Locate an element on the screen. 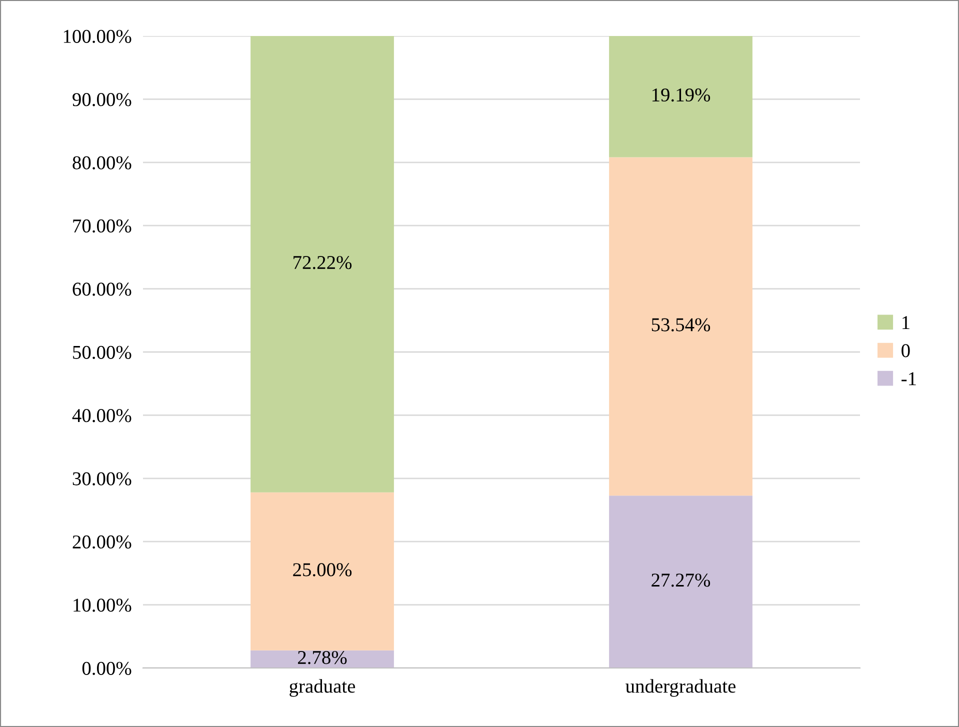 Image resolution: width=959 pixels, height=727 pixels. data-label: 19.19% is located at coordinates (681, 95).